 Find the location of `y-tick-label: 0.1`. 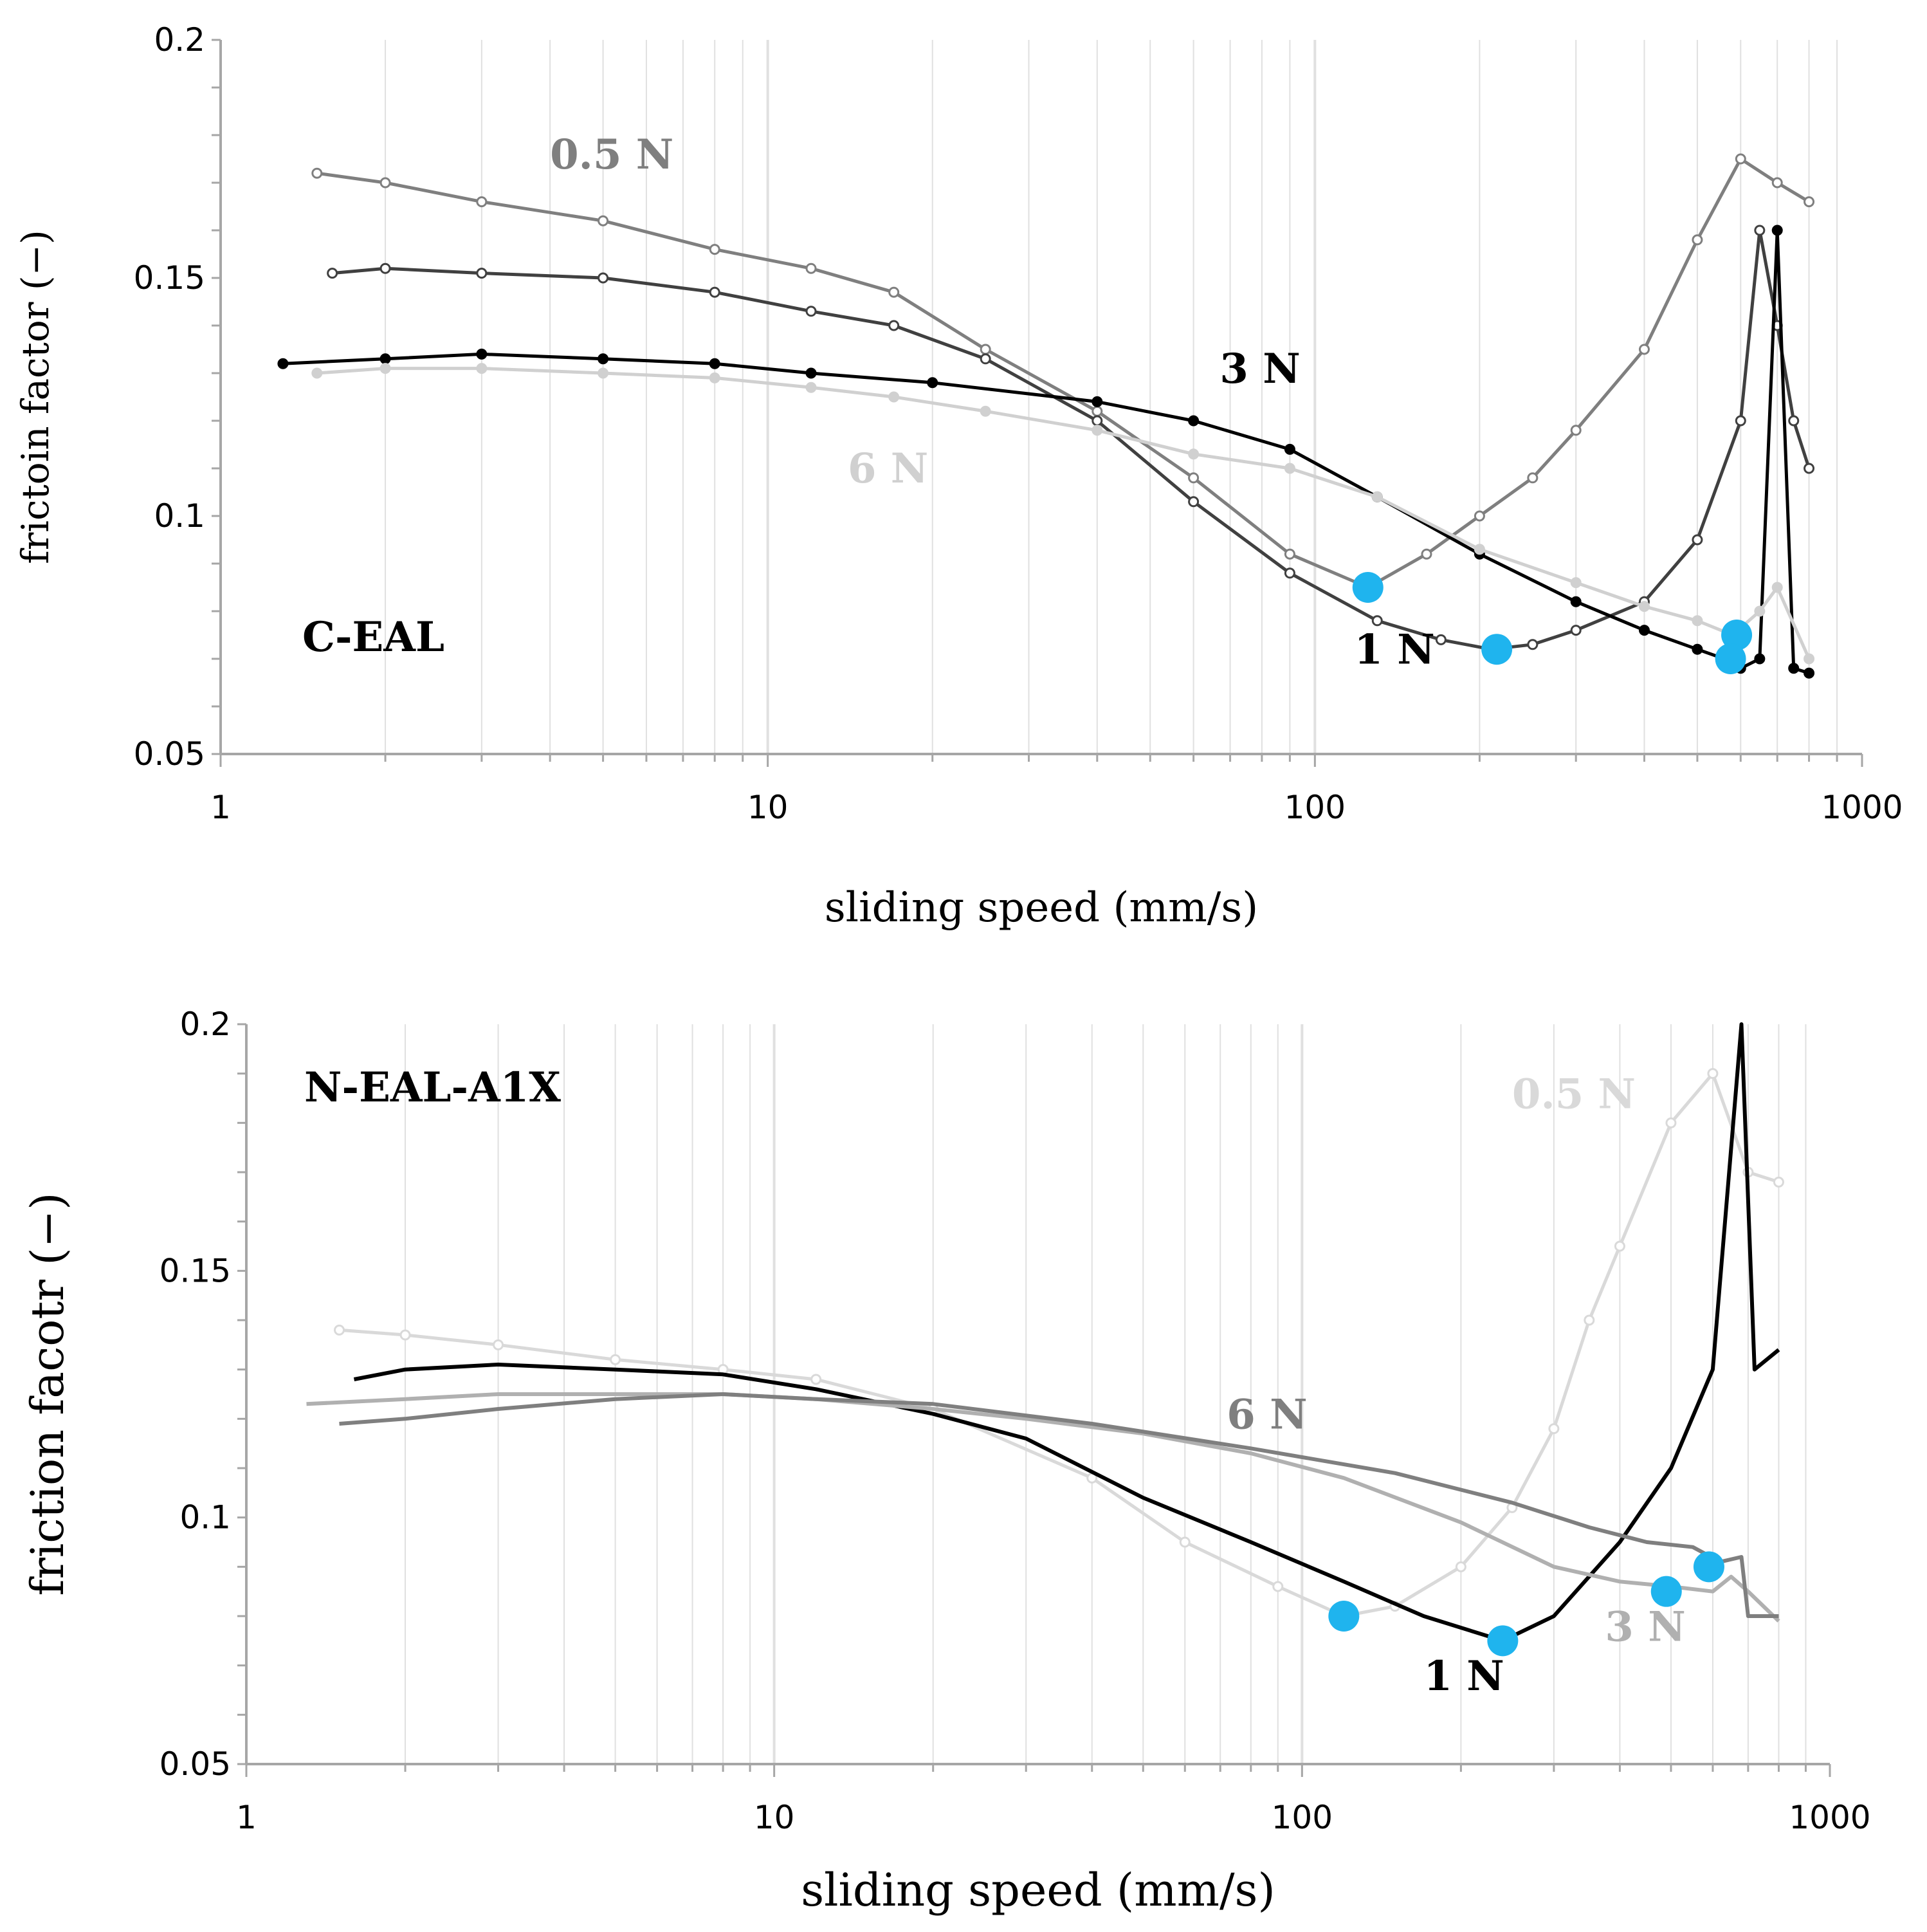

y-tick-label: 0.1 is located at coordinates (180, 516).